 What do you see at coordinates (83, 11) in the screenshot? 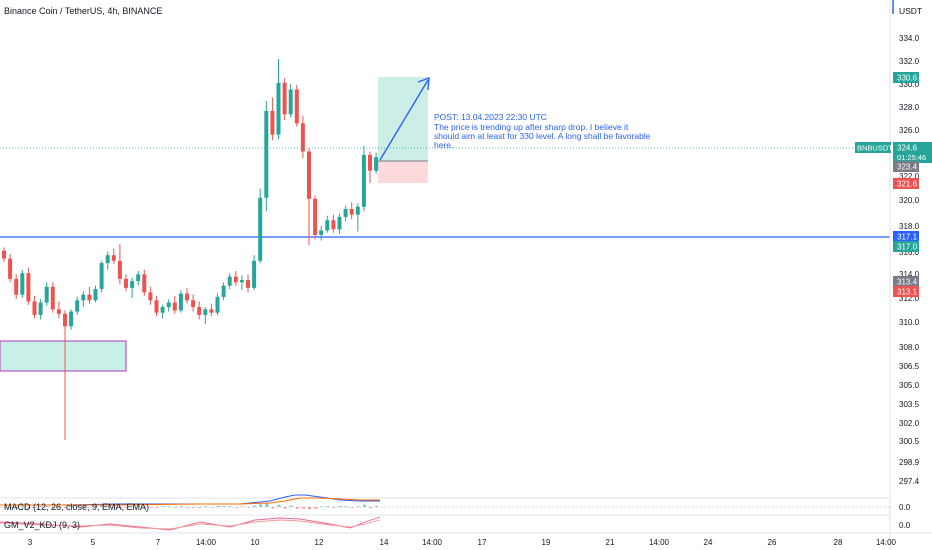
I see `chart-title: Binance Coin / TetherUS, 4h, BINANCE` at bounding box center [83, 11].